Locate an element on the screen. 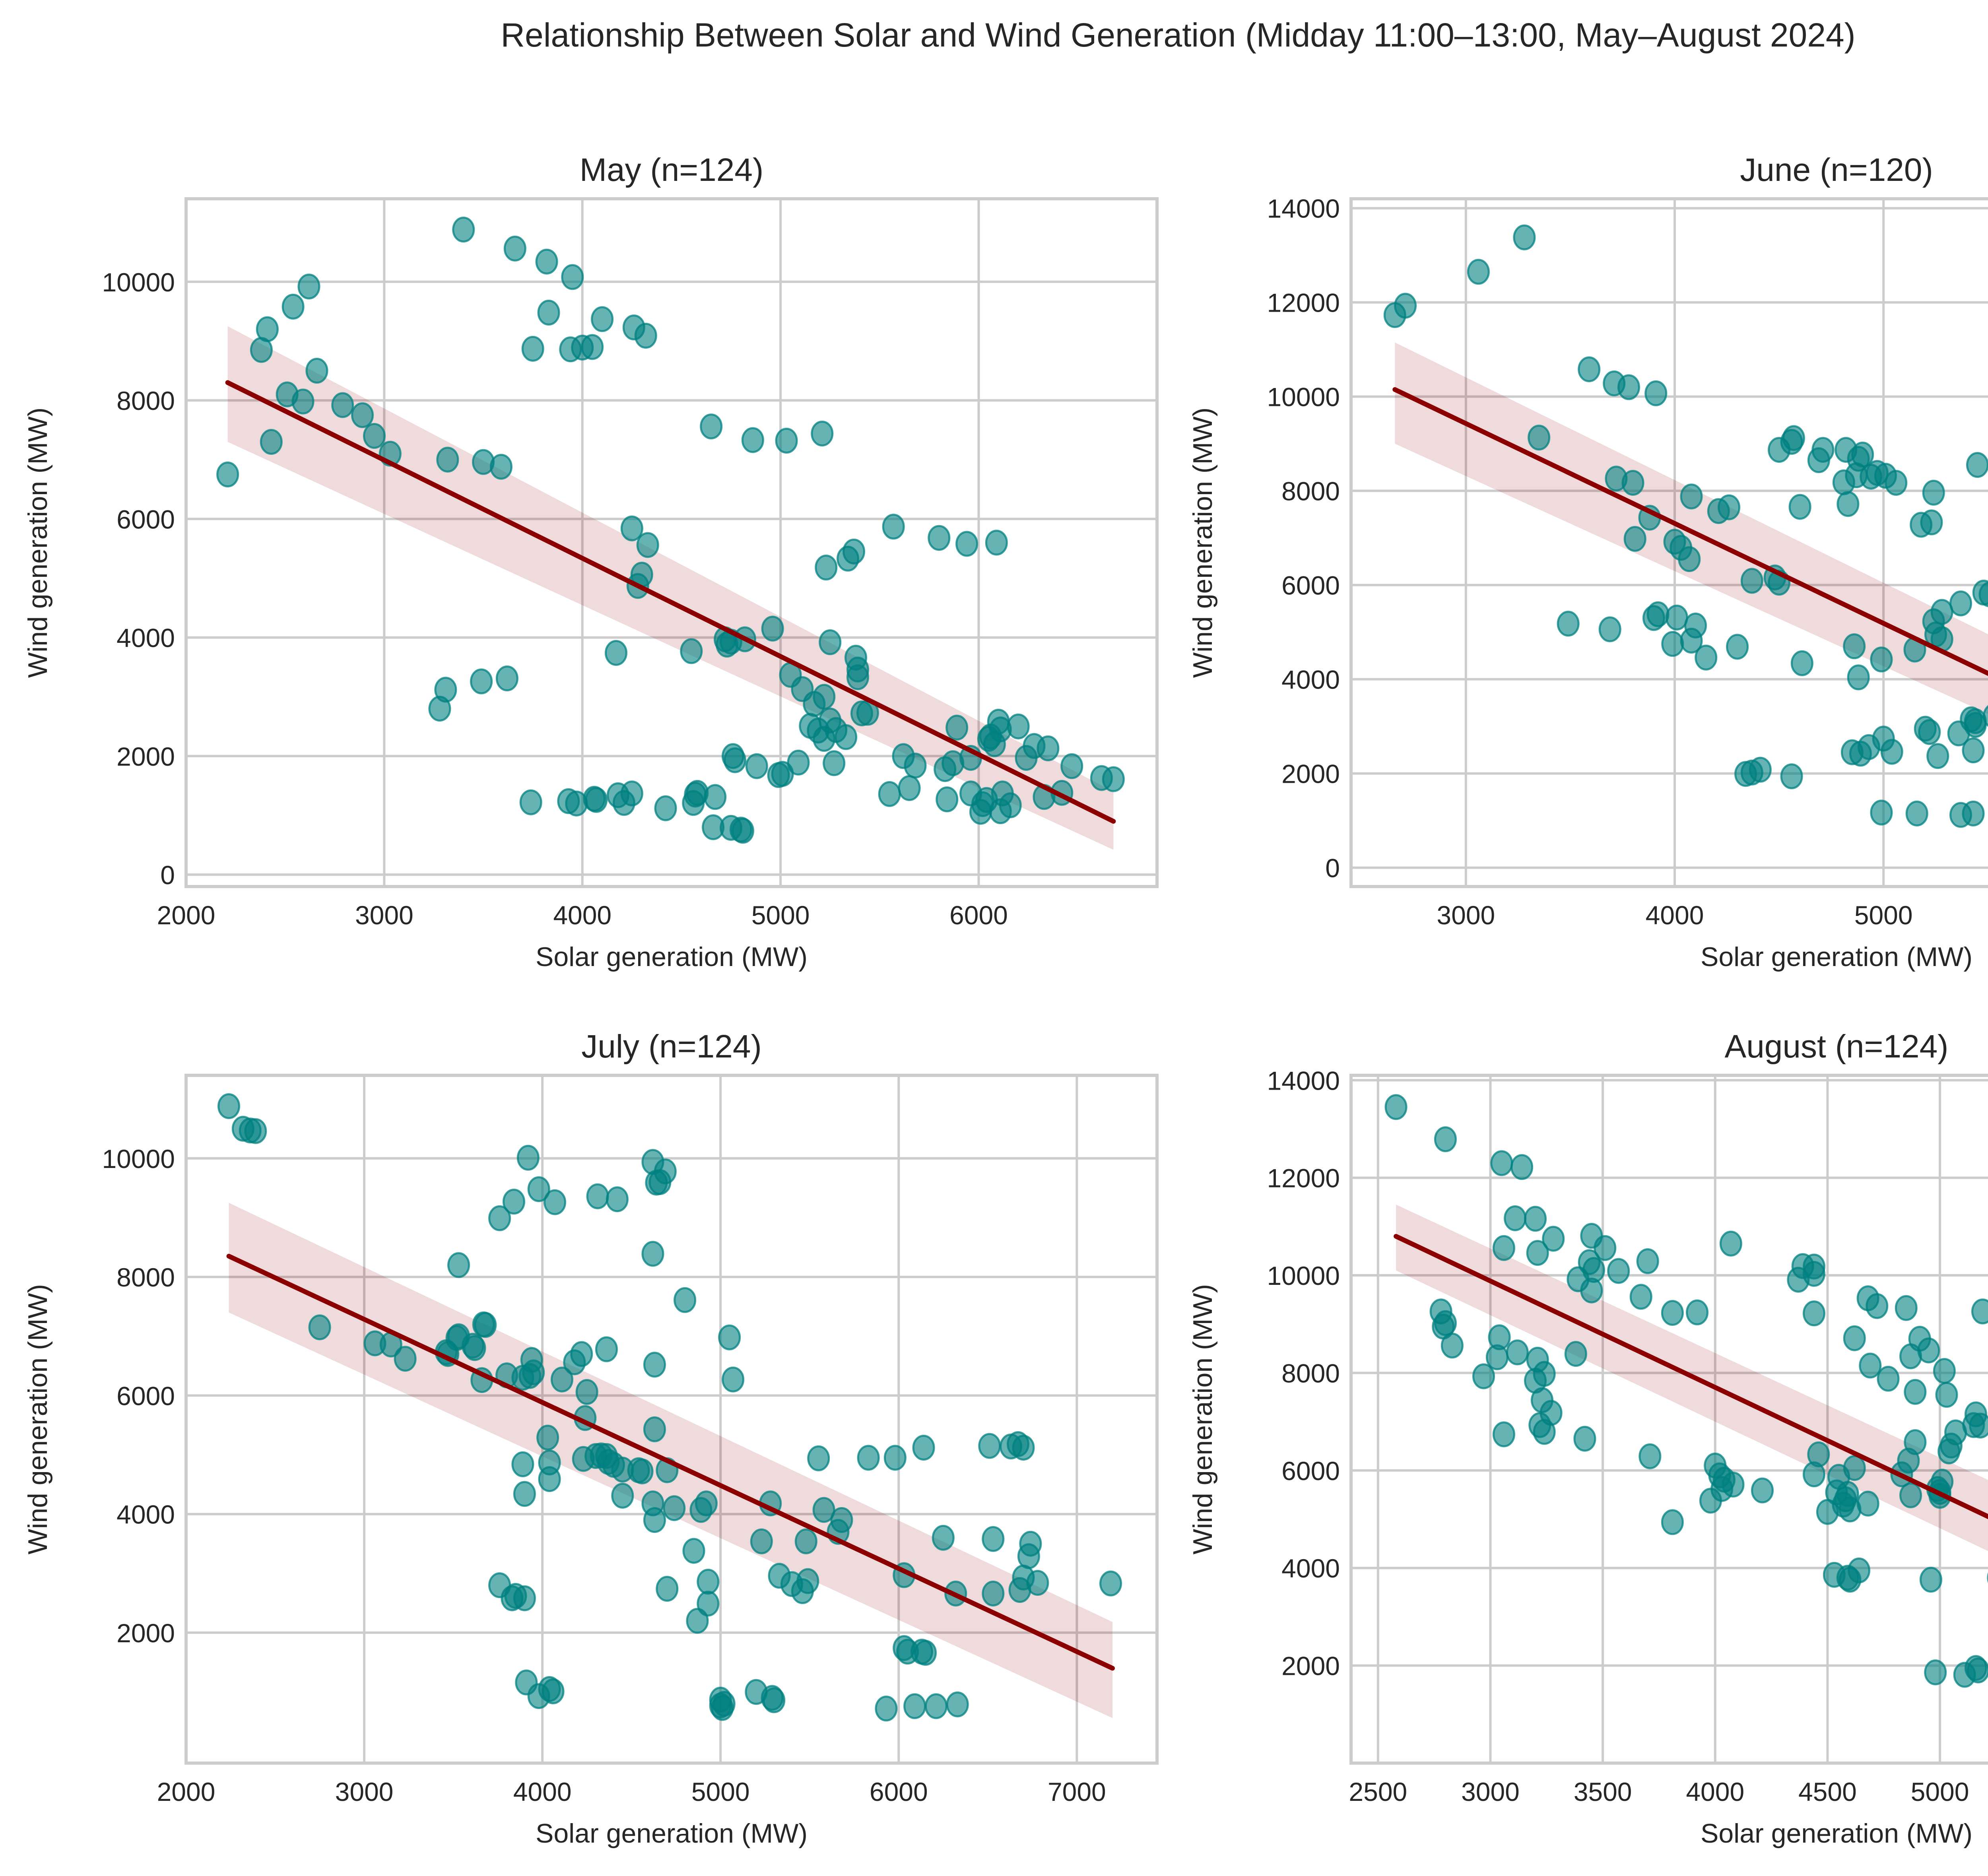  x-tick-label: 6000 is located at coordinates (899, 1791).